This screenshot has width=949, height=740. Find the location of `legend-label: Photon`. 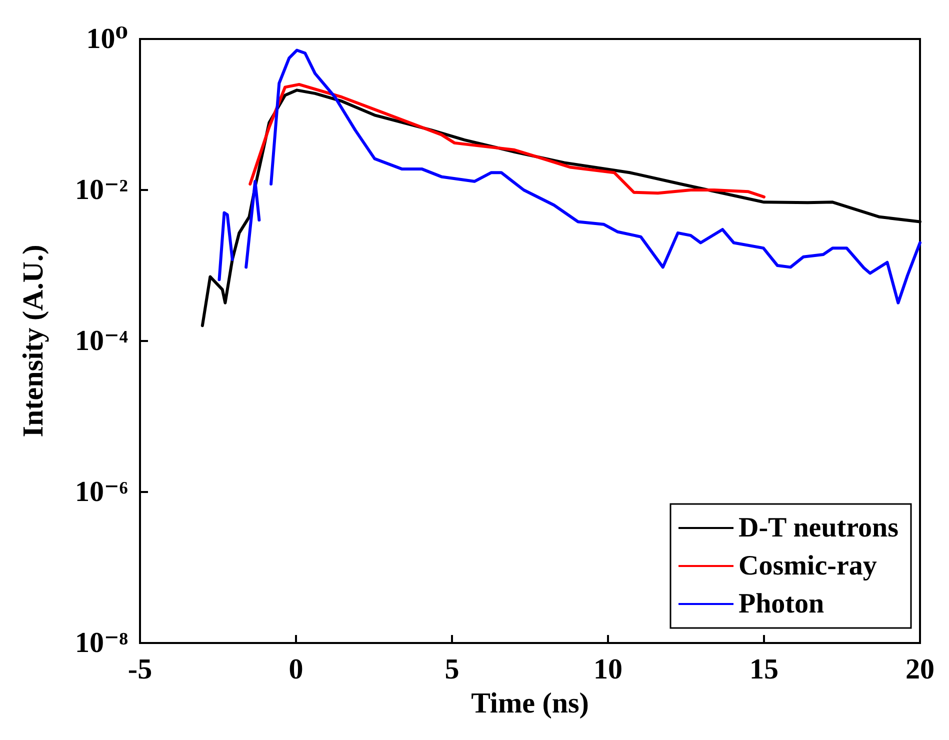

legend-label: Photon is located at coordinates (781, 604).